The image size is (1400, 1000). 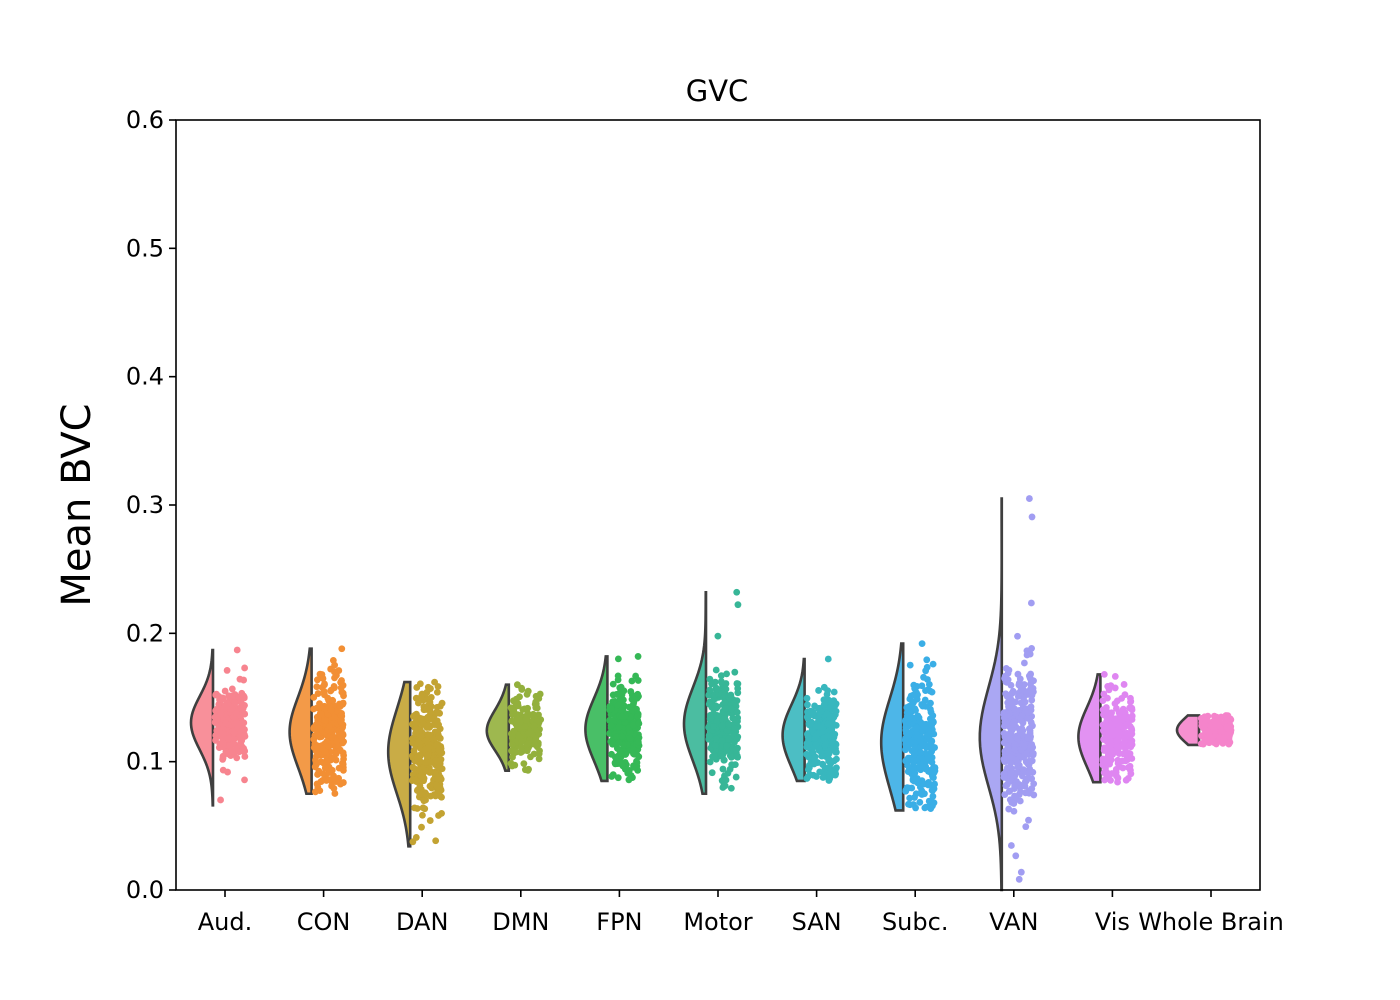 What do you see at coordinates (145, 505) in the screenshot?
I see `y-tick-label: 0.3` at bounding box center [145, 505].